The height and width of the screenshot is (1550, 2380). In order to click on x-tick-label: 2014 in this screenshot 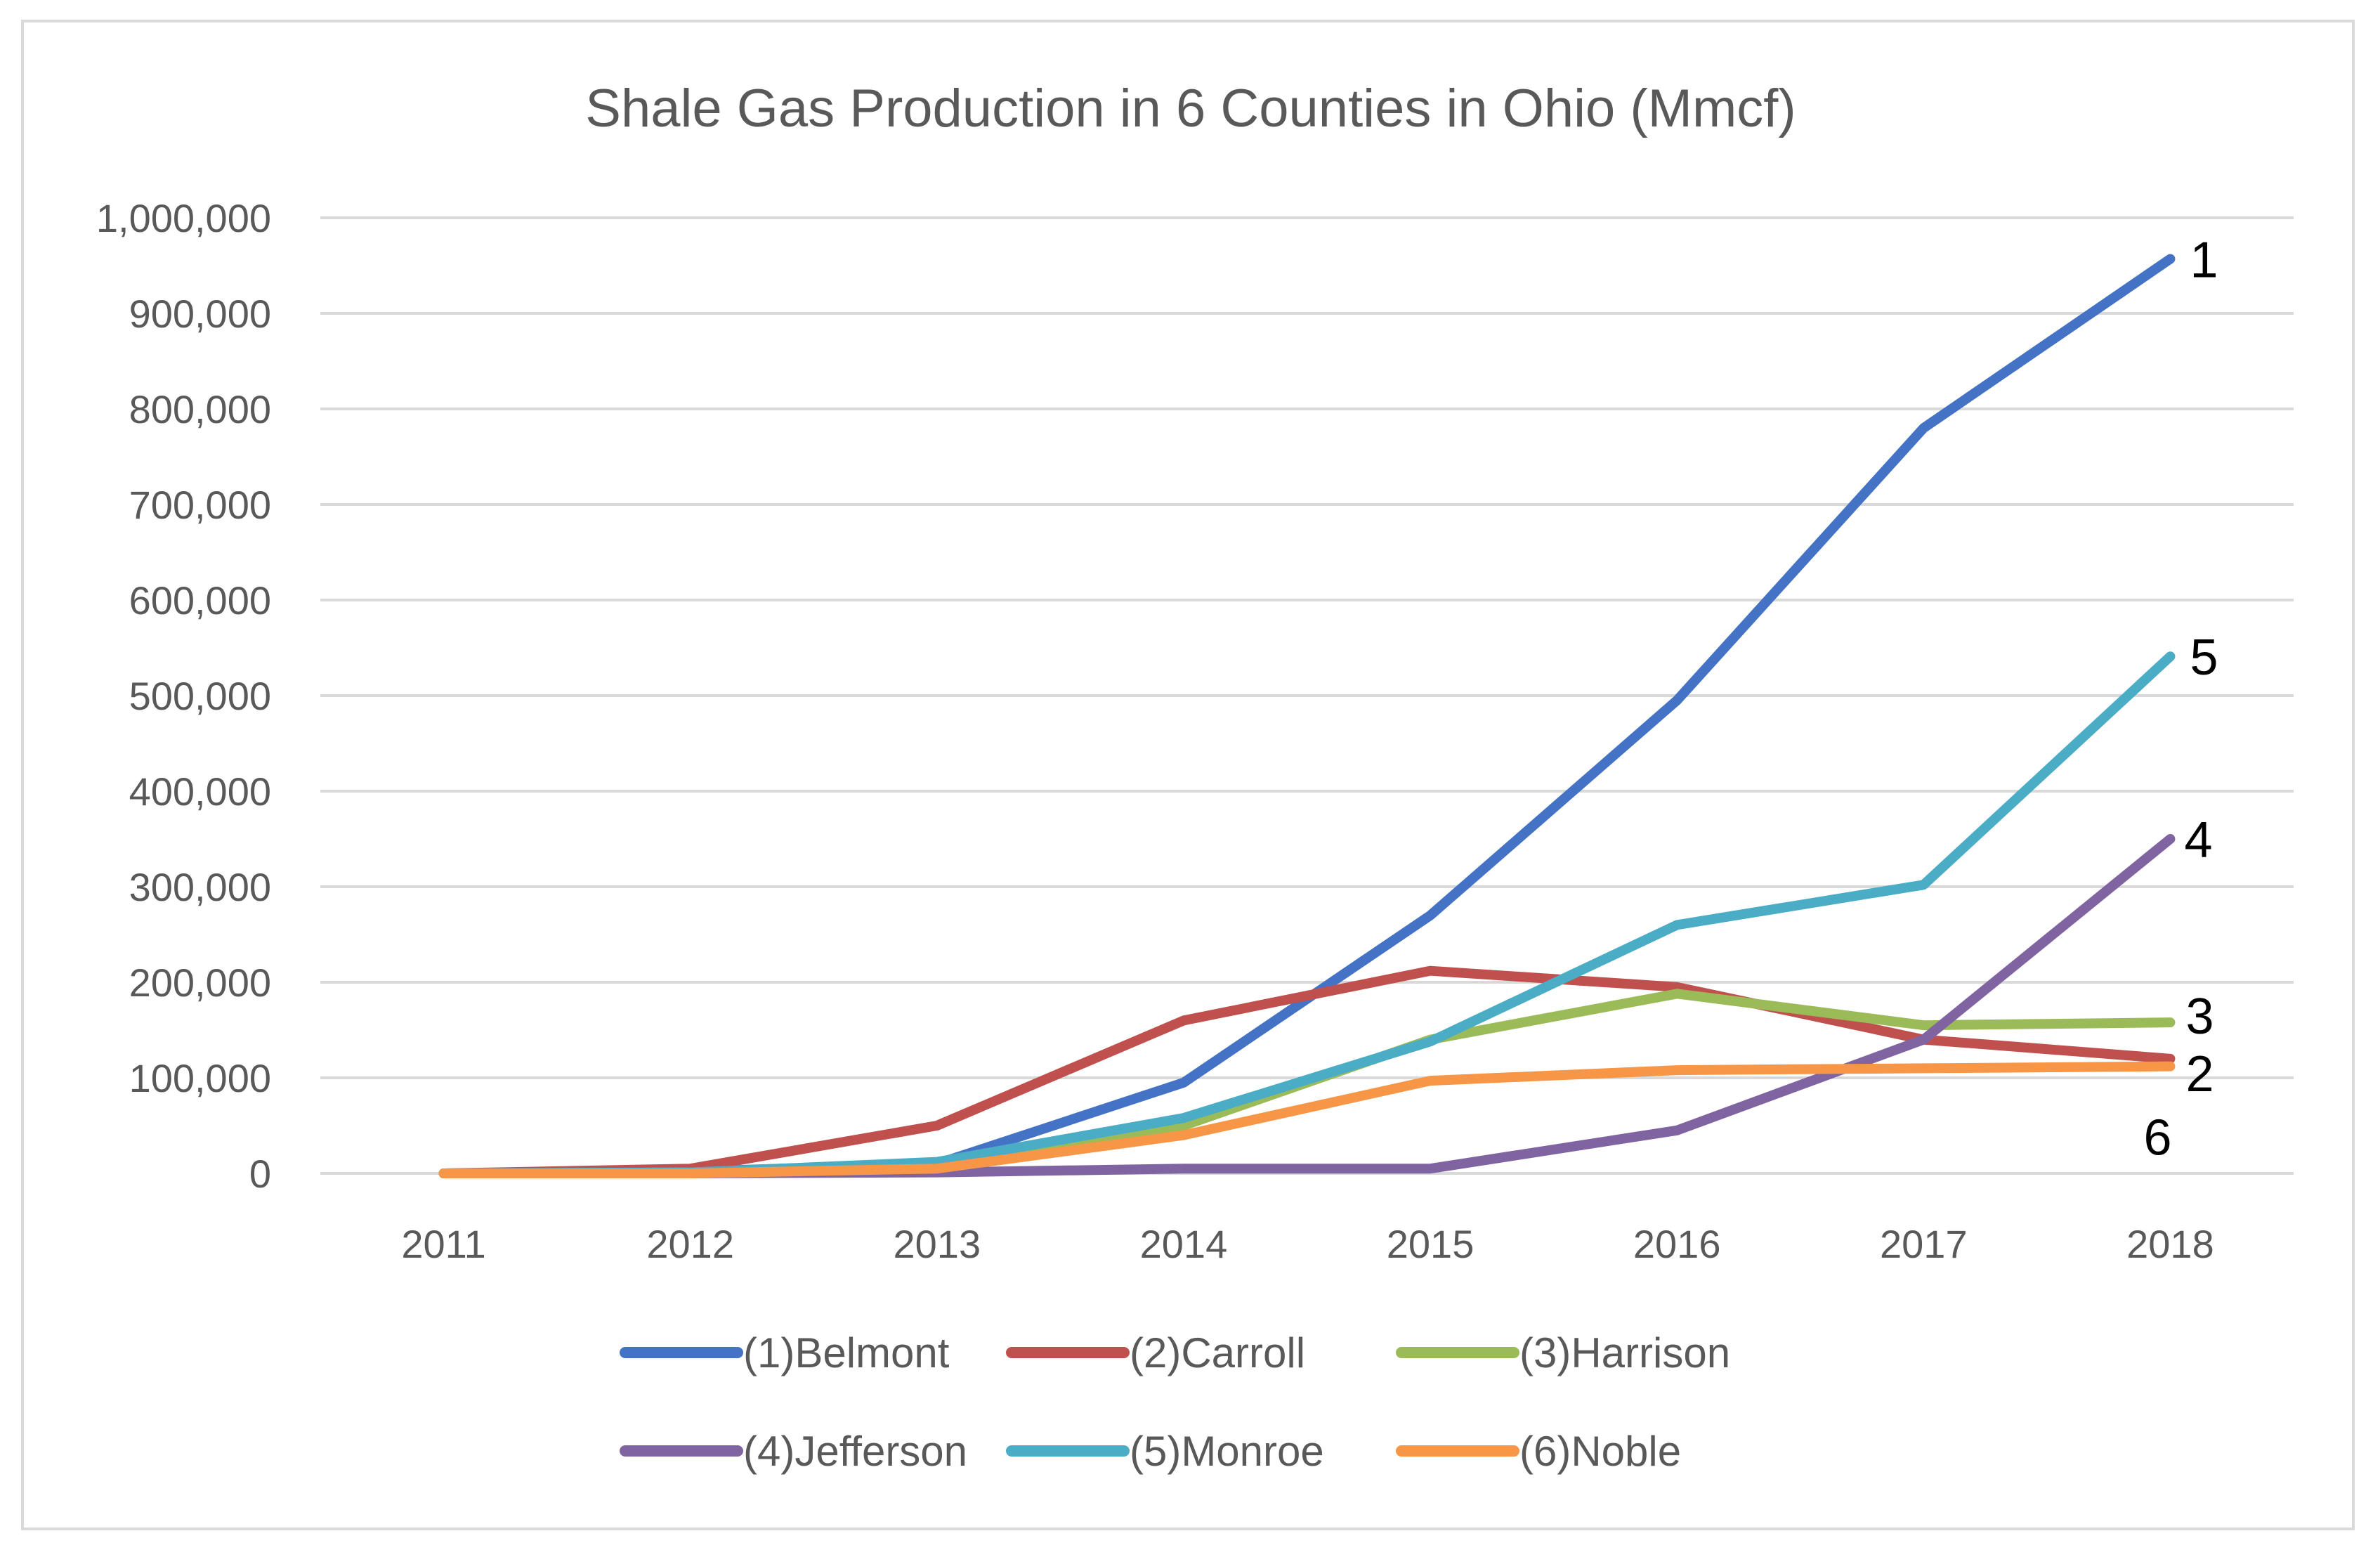, I will do `click(1184, 1244)`.